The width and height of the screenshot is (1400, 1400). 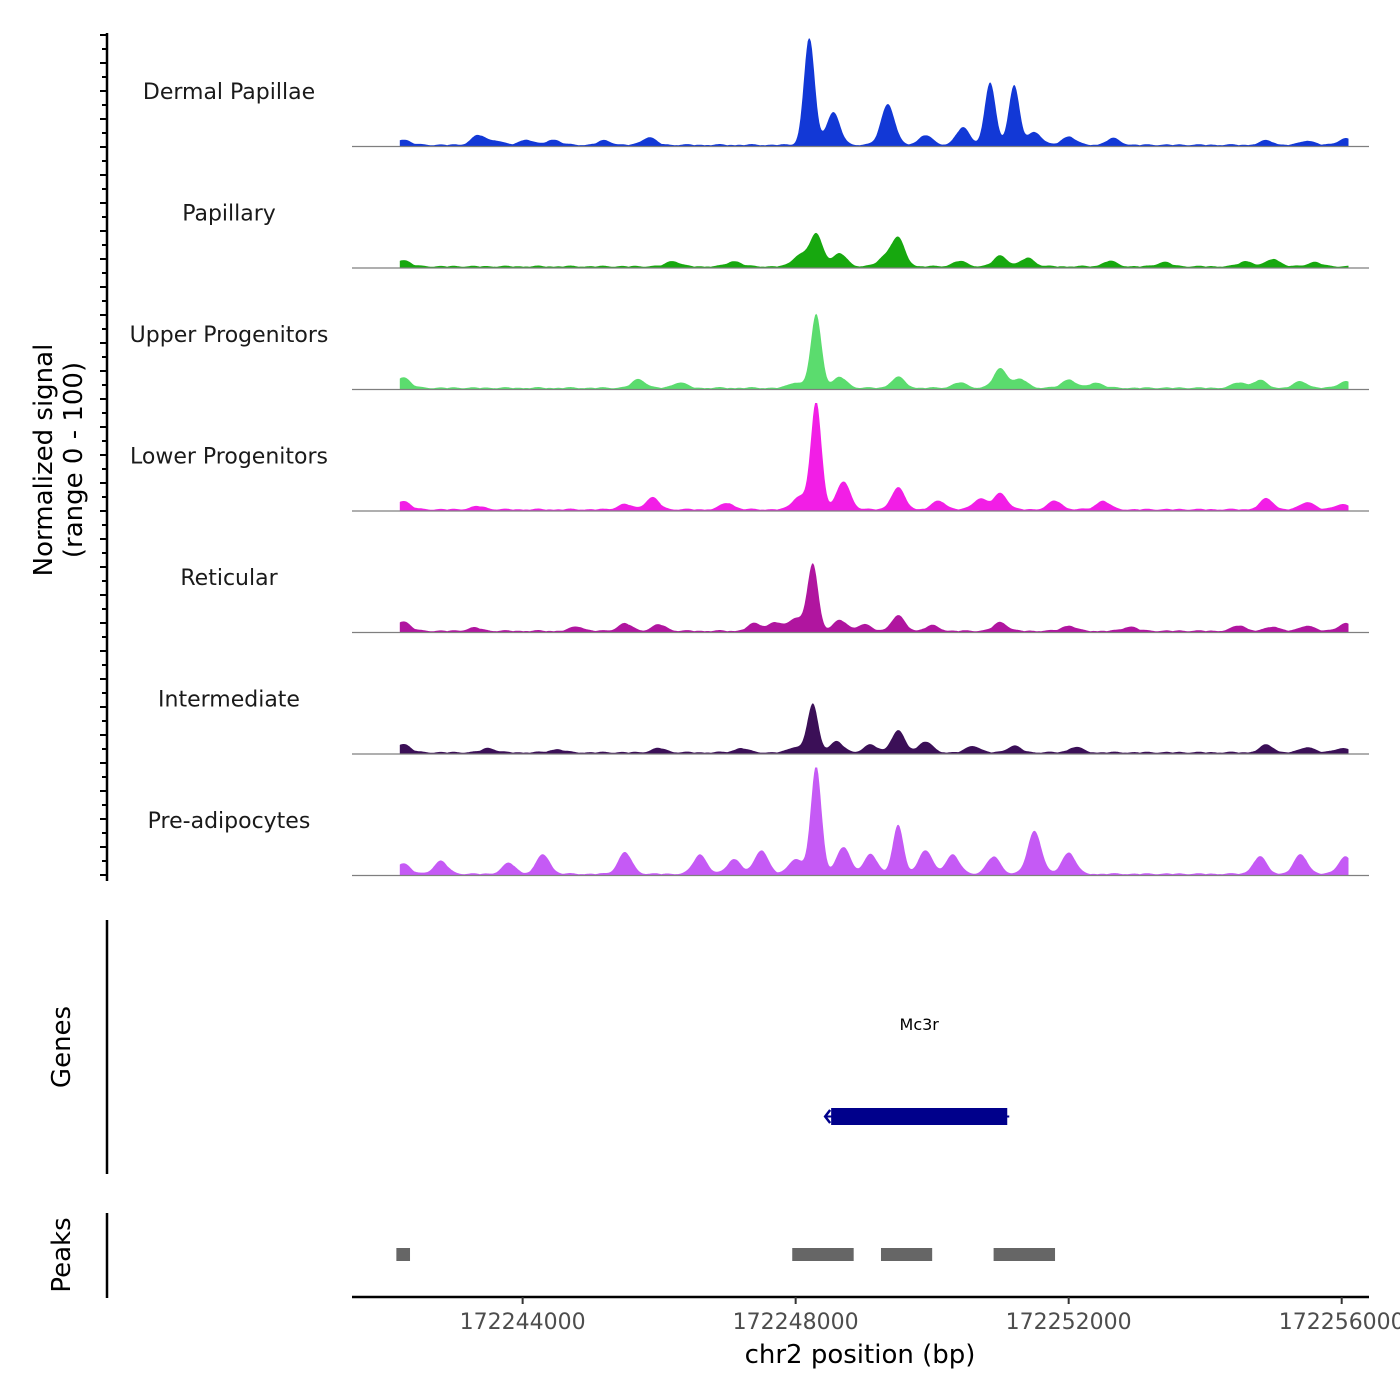 I want to click on gene-mc3r: Mc3r, so click(x=916, y=1070).